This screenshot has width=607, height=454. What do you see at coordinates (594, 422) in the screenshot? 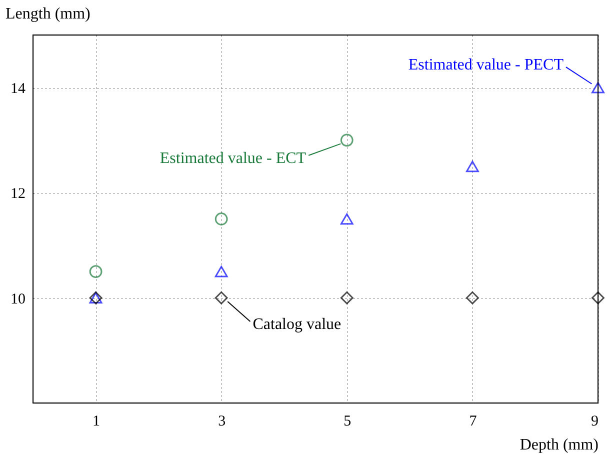
I see `x-tick-label: 9` at bounding box center [594, 422].